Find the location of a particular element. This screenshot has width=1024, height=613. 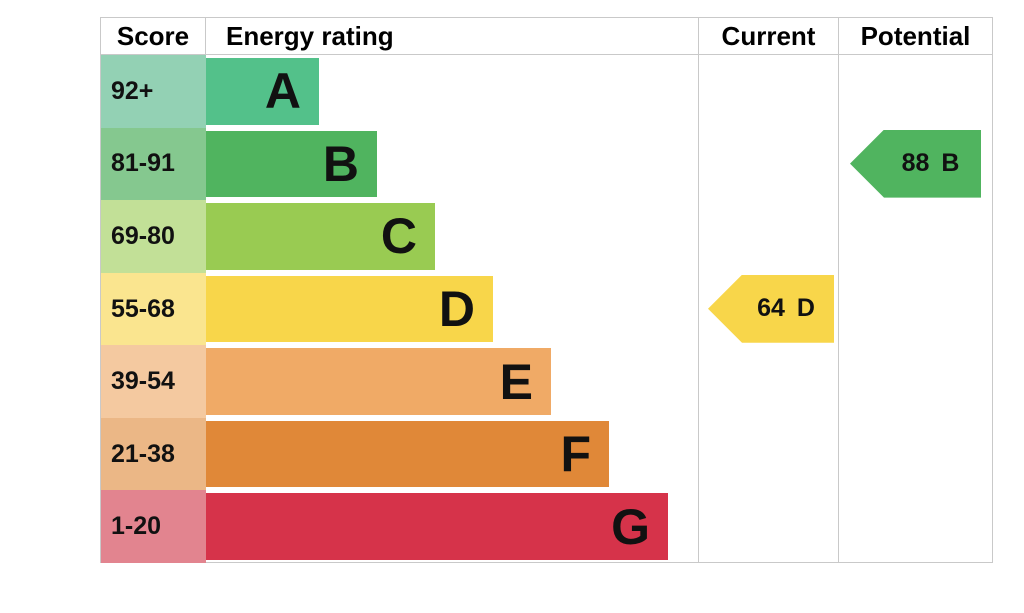

arrow-letter: B is located at coordinates (950, 163).